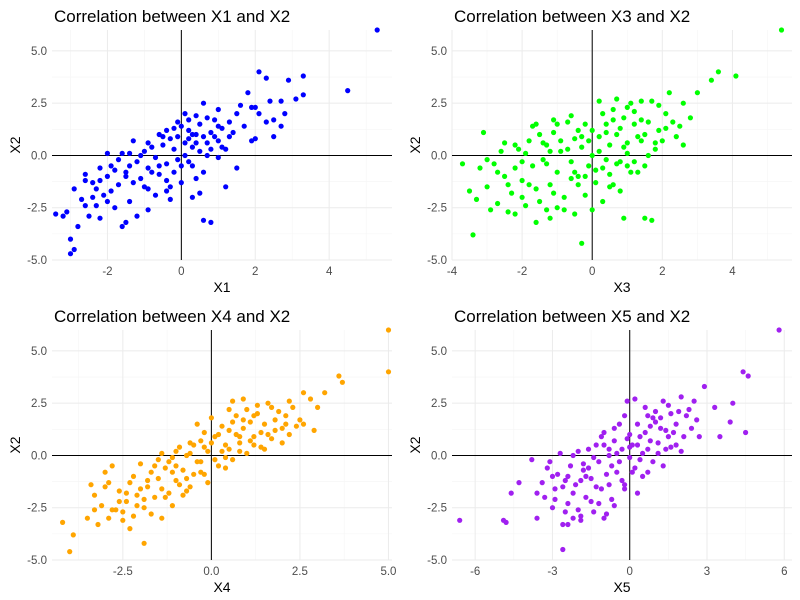 The width and height of the screenshot is (800, 600). What do you see at coordinates (622, 136) in the screenshot?
I see `data-points` at bounding box center [622, 136].